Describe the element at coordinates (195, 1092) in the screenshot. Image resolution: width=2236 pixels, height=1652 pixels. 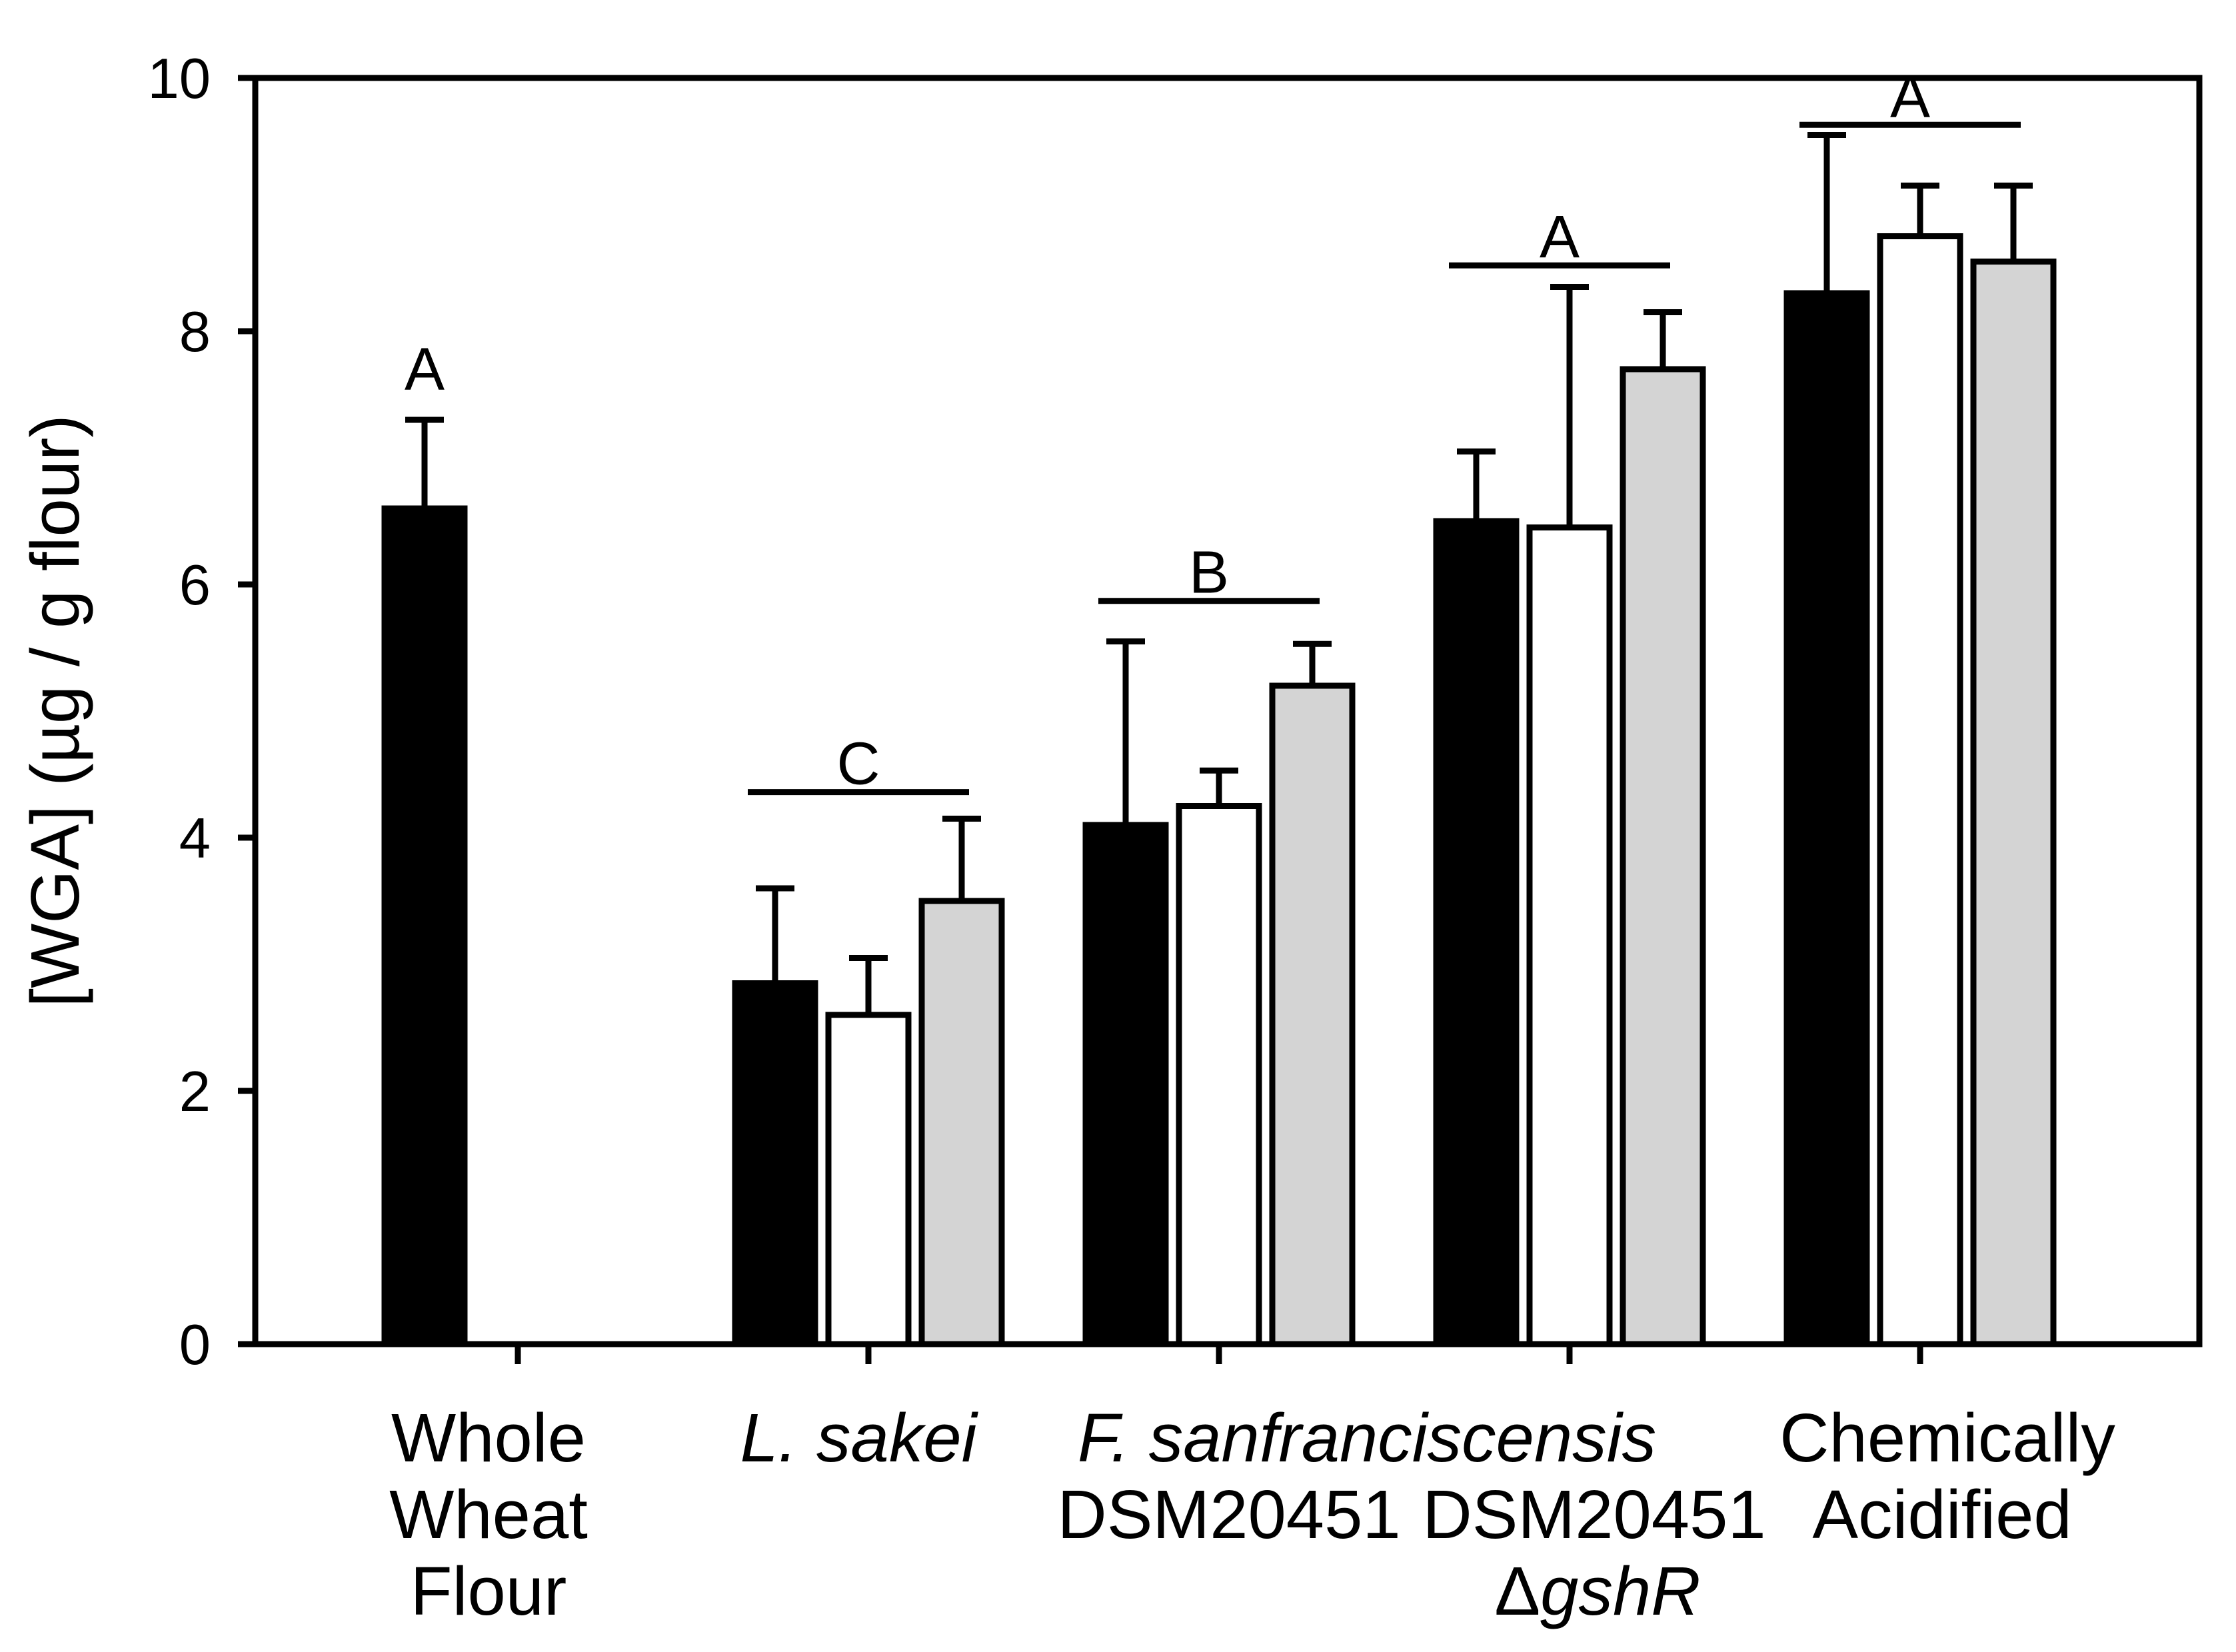
I see `y-tick-label-2: 2` at that location.